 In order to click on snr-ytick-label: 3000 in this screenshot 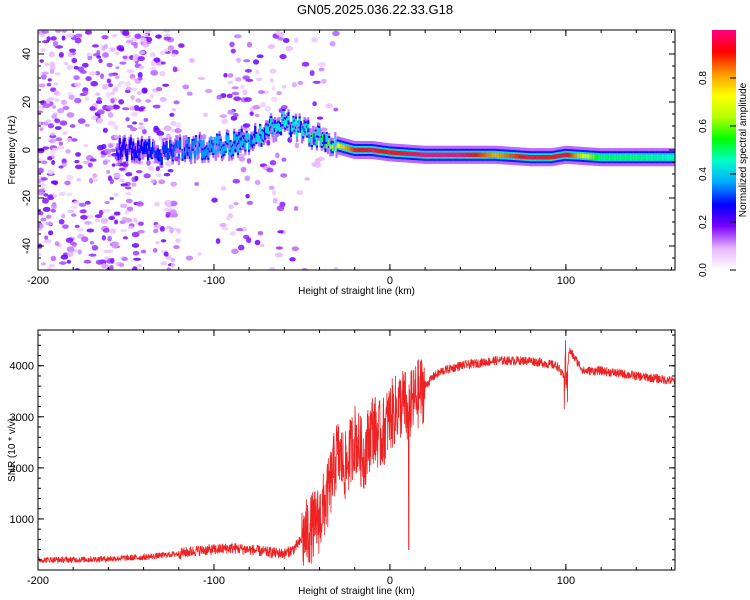, I will do `click(22, 418)`.